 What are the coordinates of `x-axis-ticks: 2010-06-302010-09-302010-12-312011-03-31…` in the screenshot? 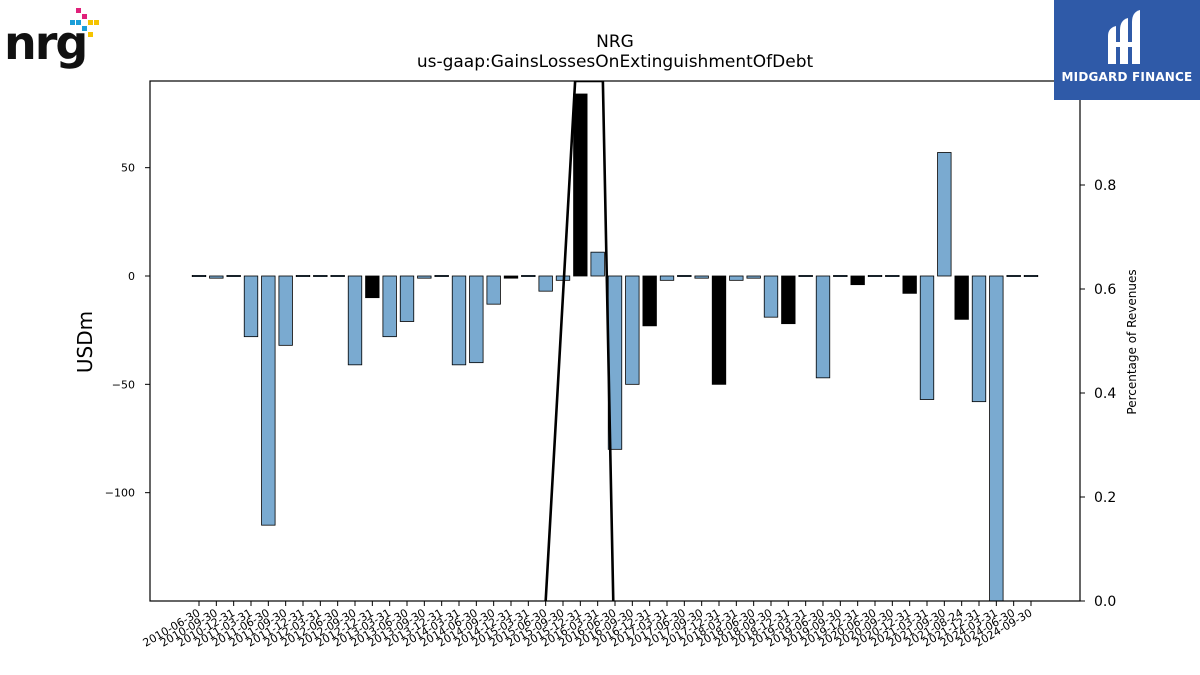 It's located at (588, 625).